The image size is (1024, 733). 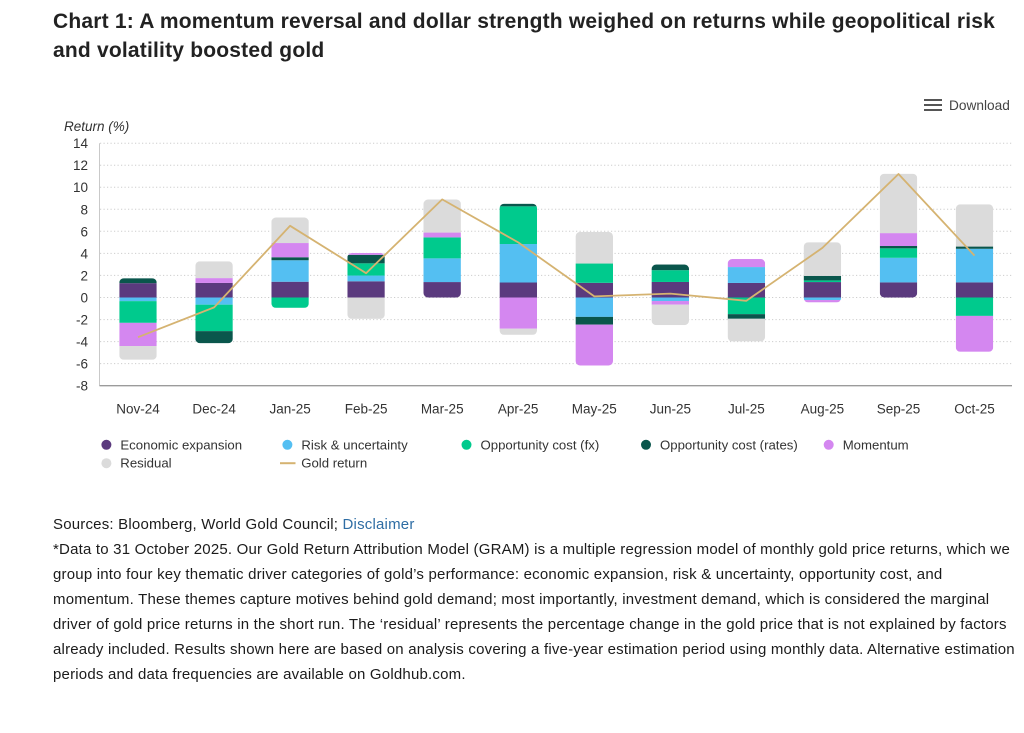 I want to click on svg-text: Residual, so click(x=145, y=463).